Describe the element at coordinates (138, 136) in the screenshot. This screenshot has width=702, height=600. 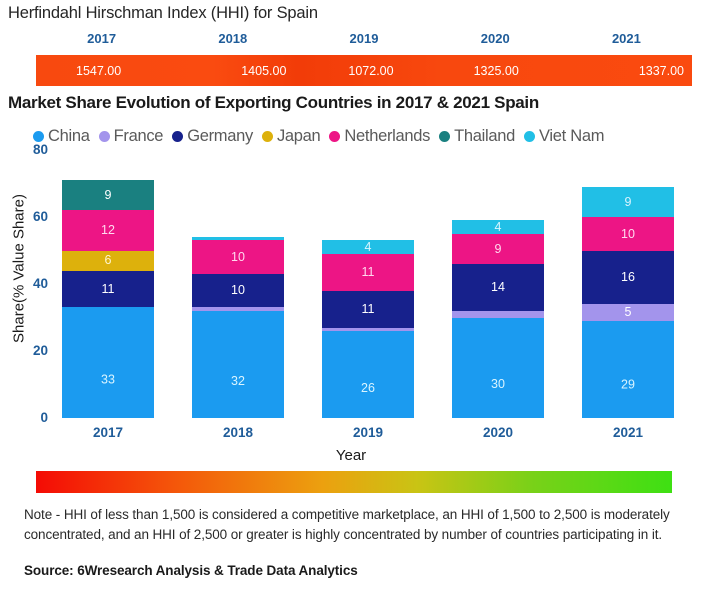
I see `legend-label: France` at that location.